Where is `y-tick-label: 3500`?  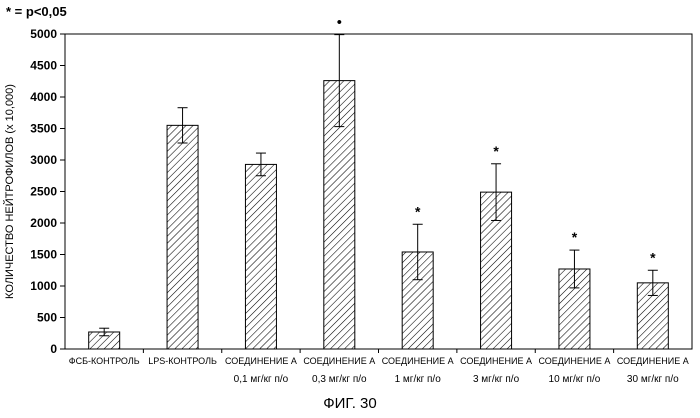
y-tick-label: 3500 is located at coordinates (43, 129).